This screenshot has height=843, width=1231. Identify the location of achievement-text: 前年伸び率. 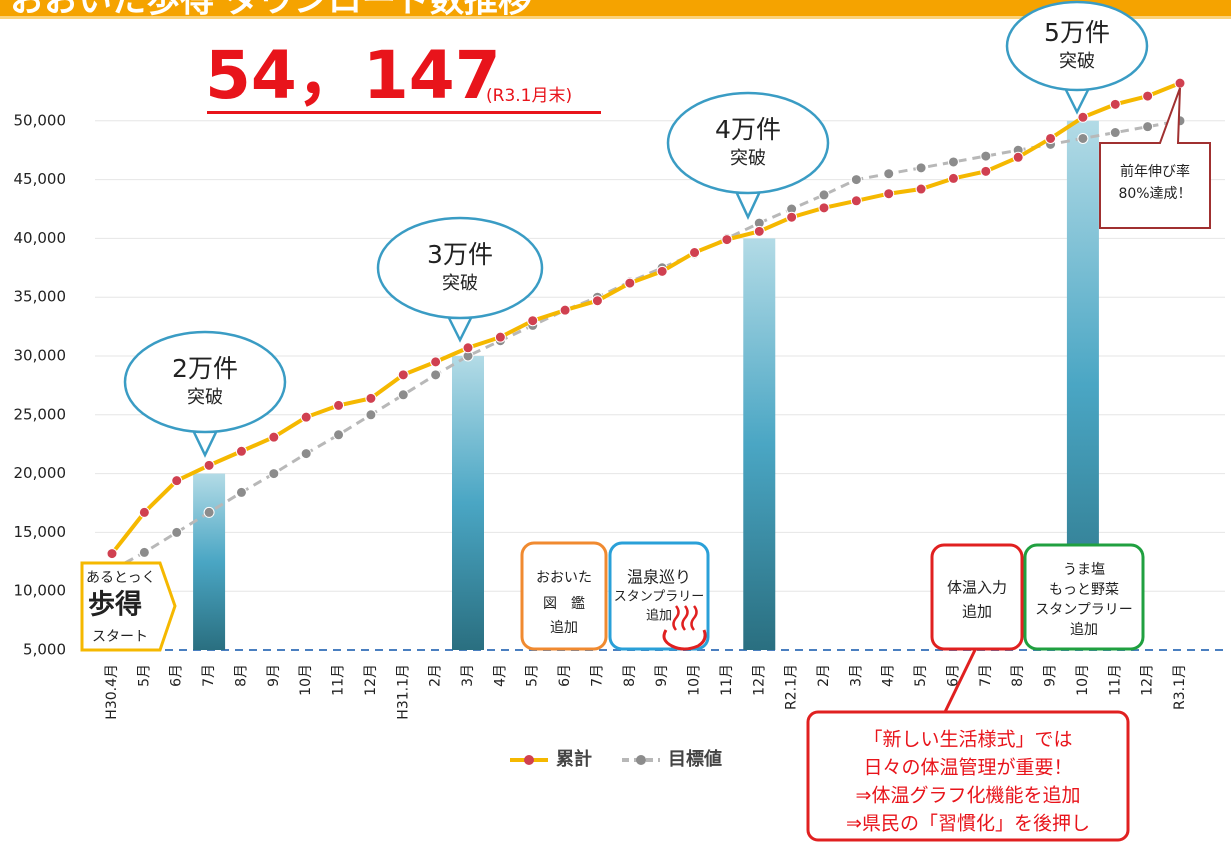
(1155, 171).